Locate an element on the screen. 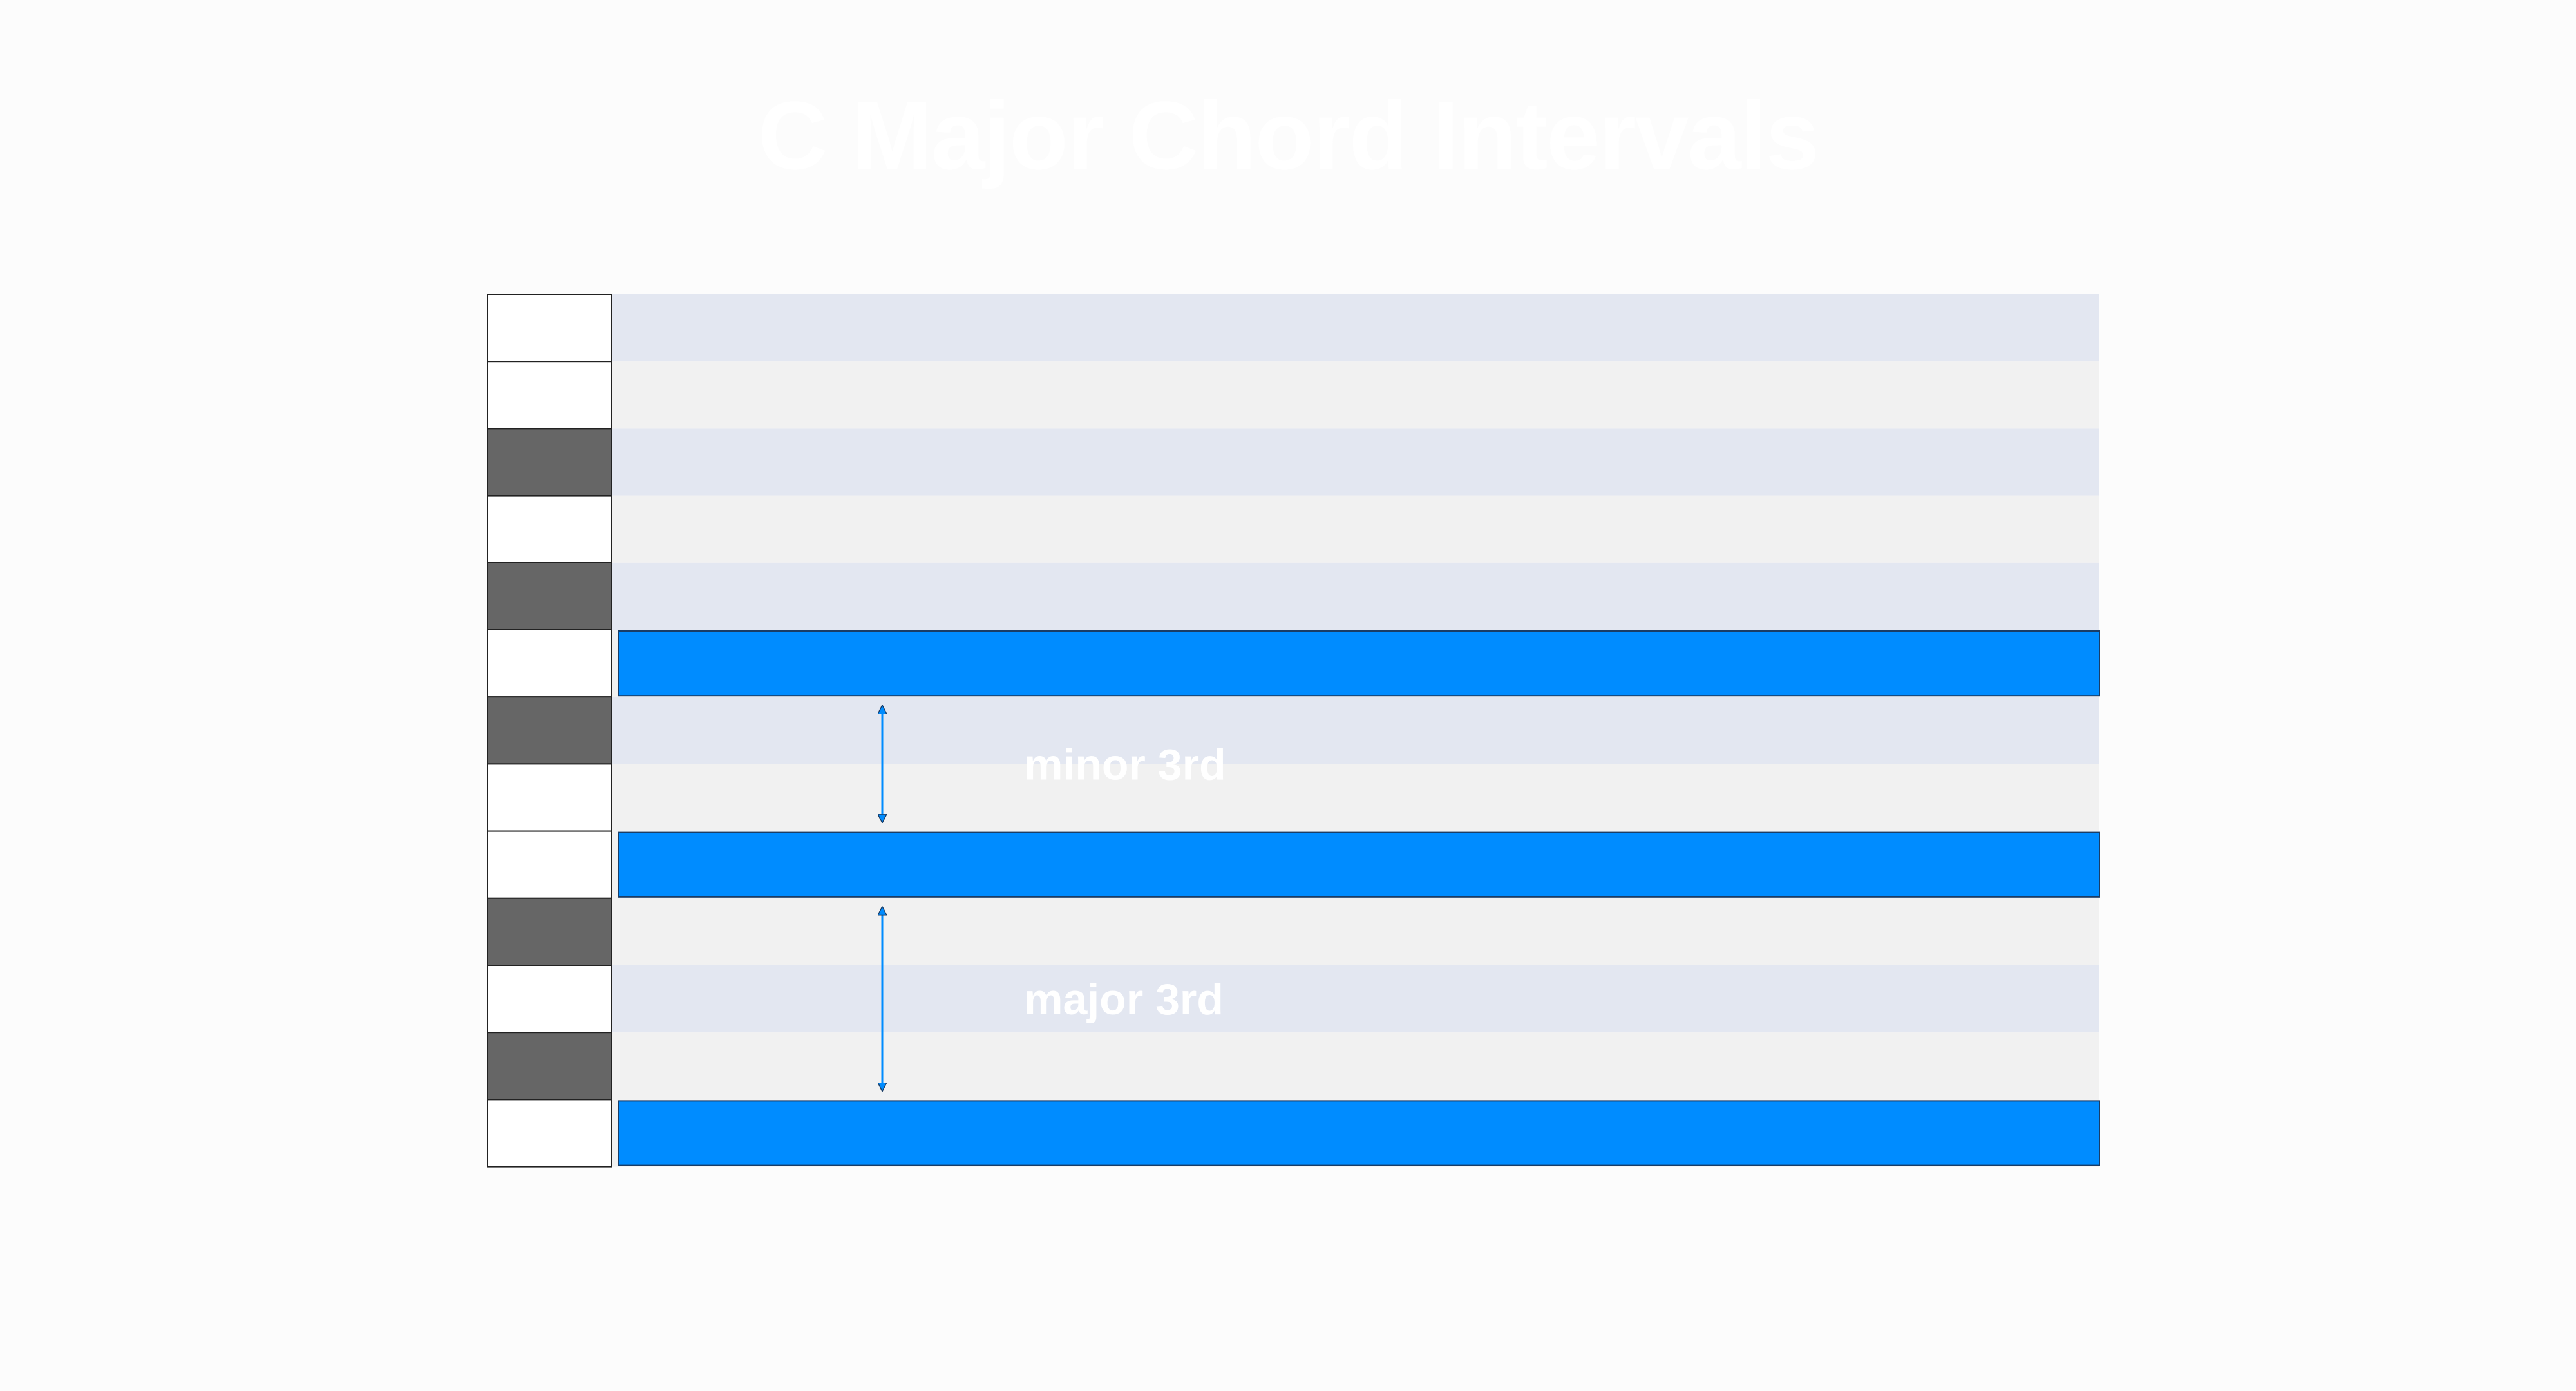 This screenshot has width=2576, height=1391. piano-keyboard is located at coordinates (549, 731).